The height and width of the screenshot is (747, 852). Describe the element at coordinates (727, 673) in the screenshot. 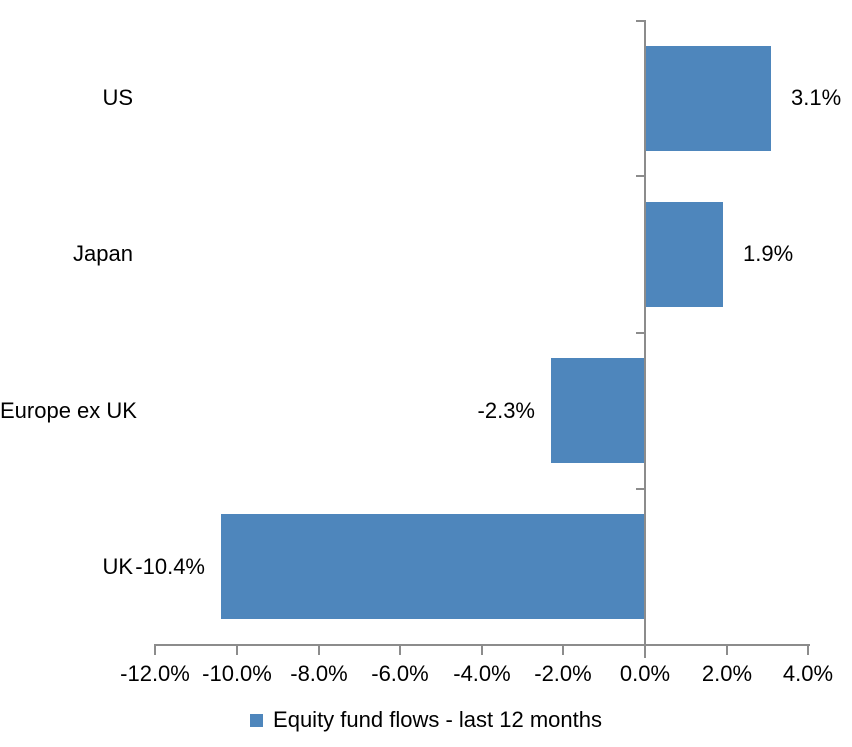

I see `x-tick-label-7: 2.0%` at that location.